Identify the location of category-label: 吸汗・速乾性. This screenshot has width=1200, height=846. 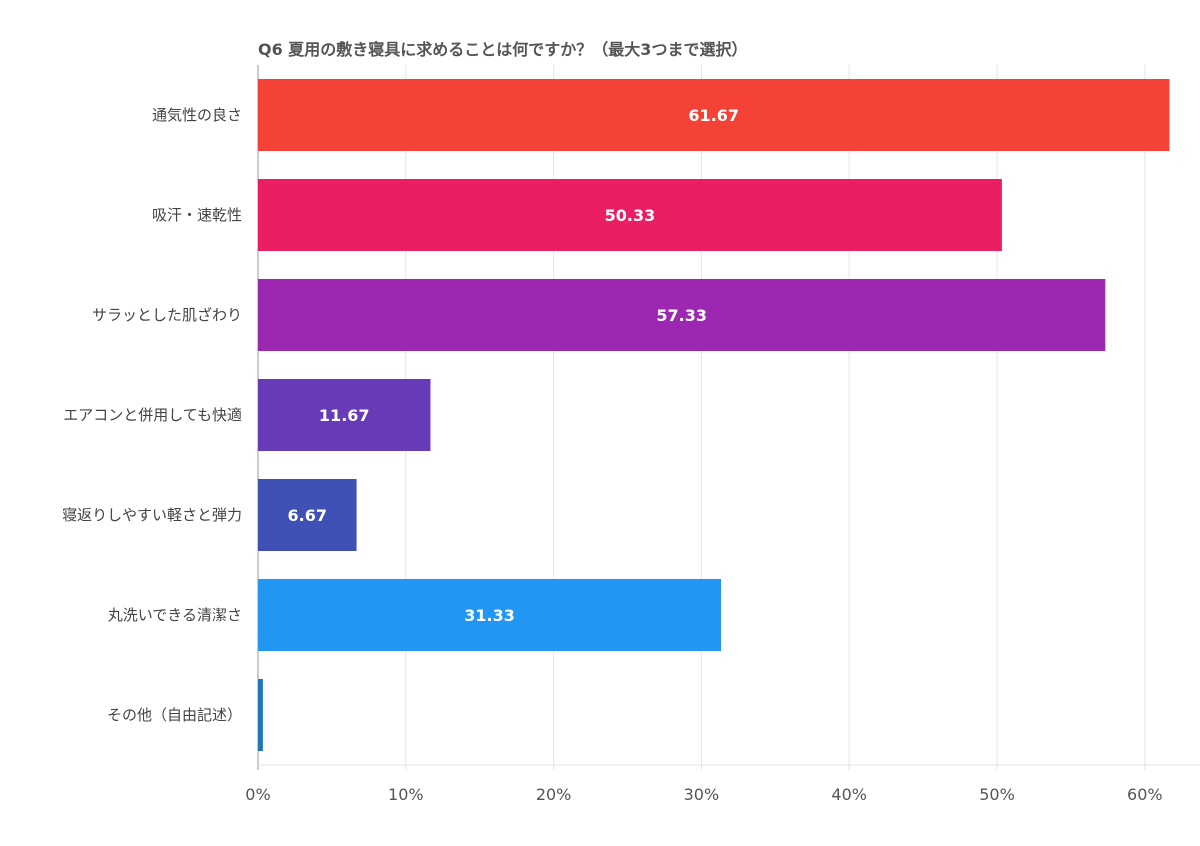
(197, 215).